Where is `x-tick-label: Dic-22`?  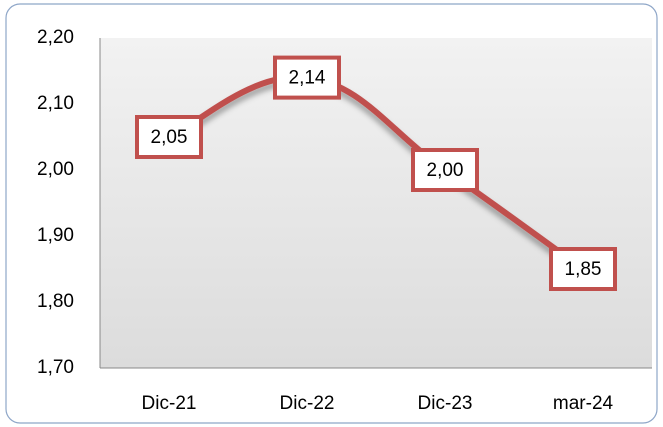
x-tick-label: Dic-22 is located at coordinates (307, 403).